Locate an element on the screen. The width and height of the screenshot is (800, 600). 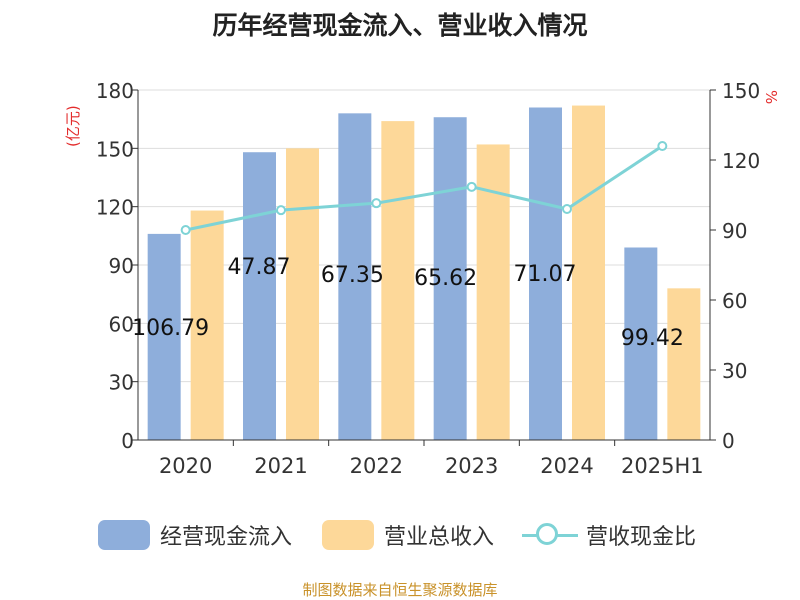
x-tick-label: 2024 is located at coordinates (566, 466).